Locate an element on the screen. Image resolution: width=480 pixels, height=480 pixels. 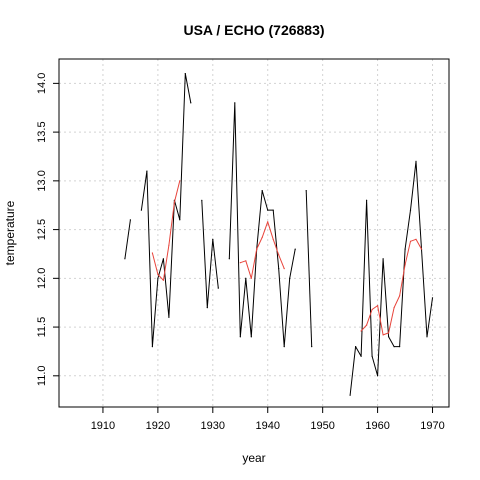
y-tick-label: 13.0 is located at coordinates (42, 180).